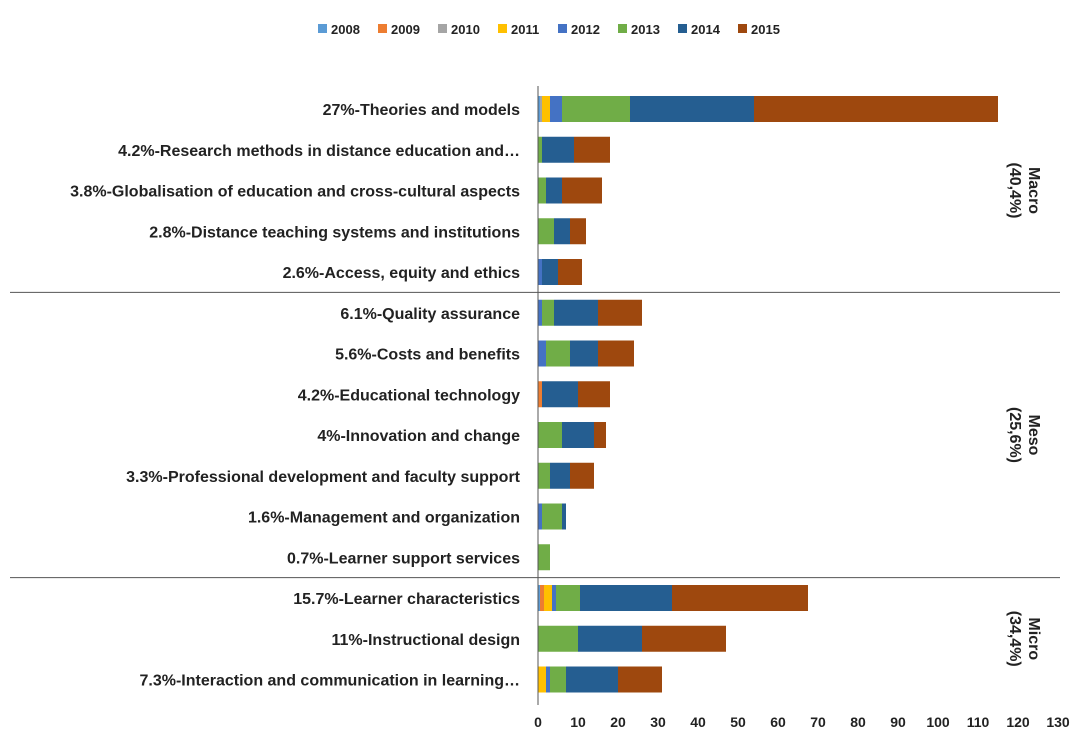  Describe the element at coordinates (421, 110) in the screenshot. I see `category-label-1: 27%-Theories and models` at that location.